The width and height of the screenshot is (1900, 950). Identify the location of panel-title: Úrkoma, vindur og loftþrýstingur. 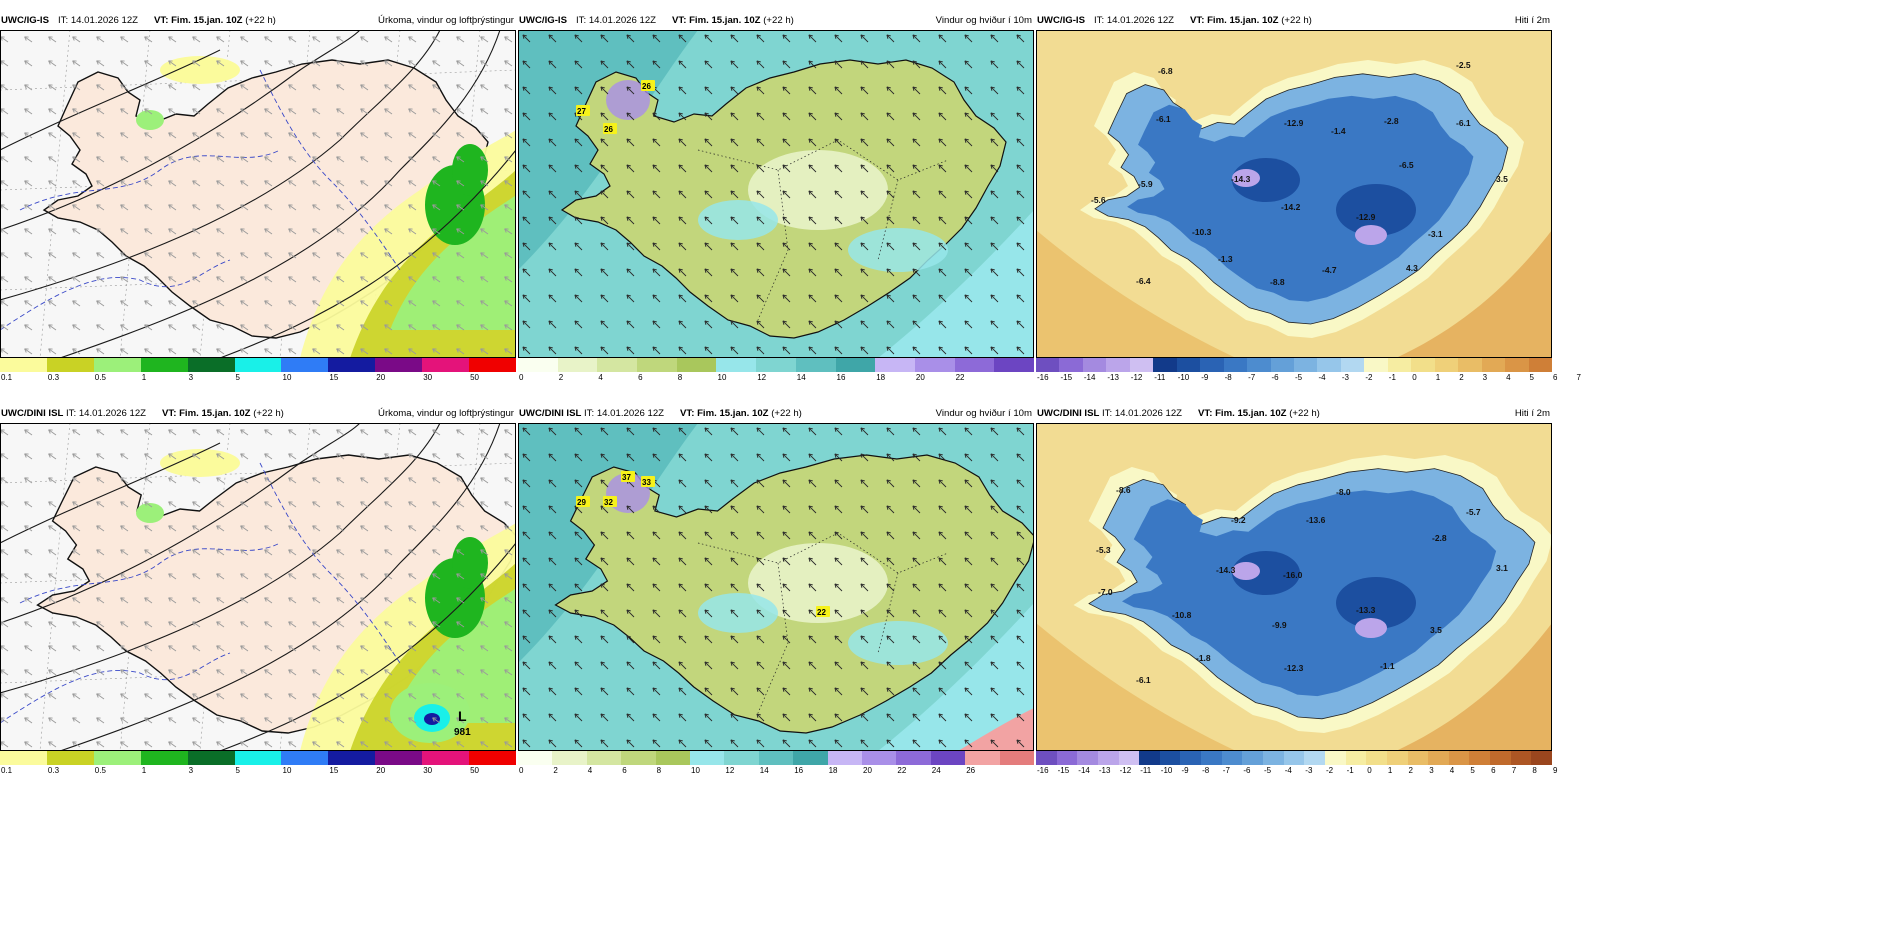
(446, 20).